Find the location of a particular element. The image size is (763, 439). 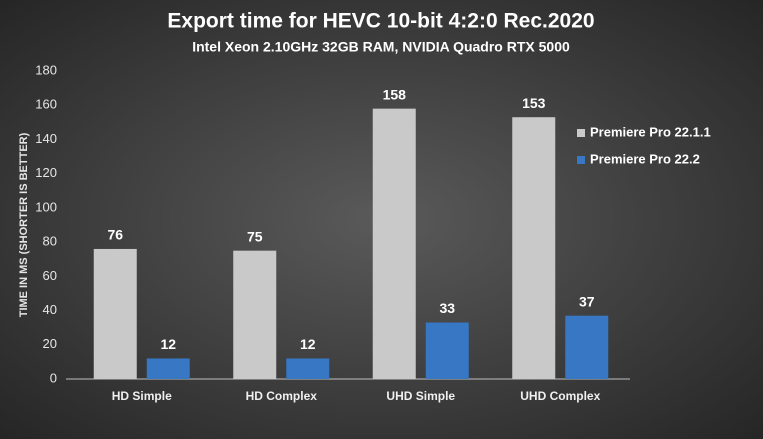

y-tick-label: 20 is located at coordinates (50, 343).